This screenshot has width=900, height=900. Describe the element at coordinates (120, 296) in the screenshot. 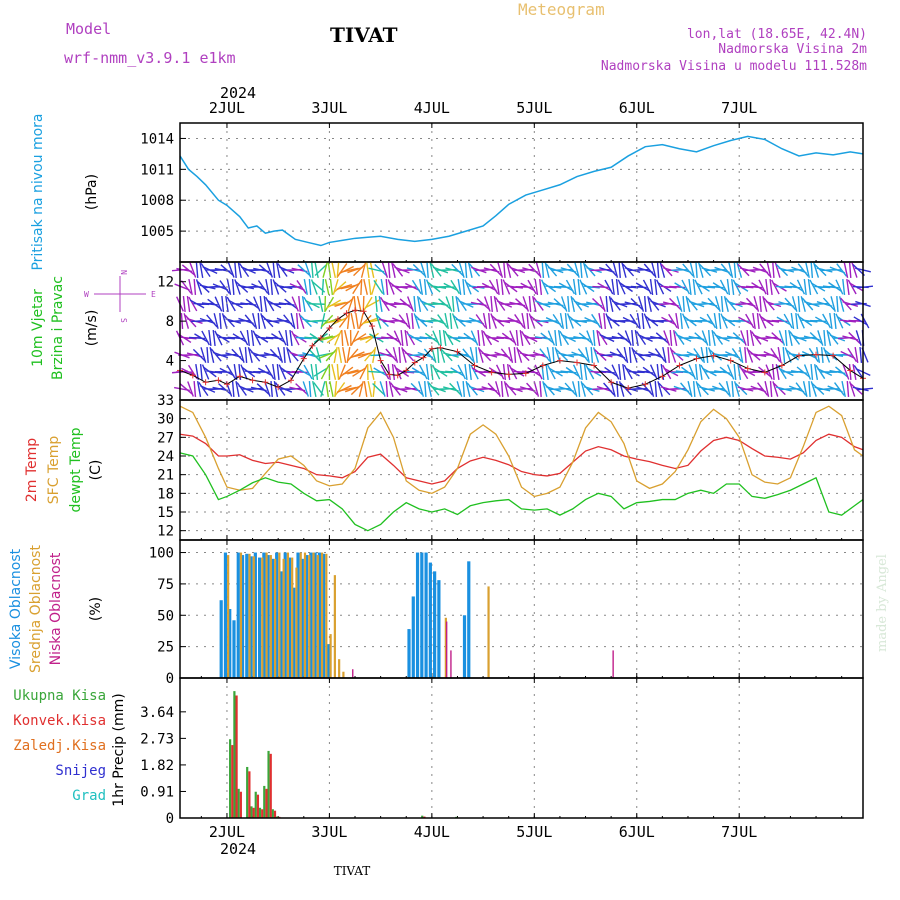

I see `wind-compass-legend: N S W E` at that location.